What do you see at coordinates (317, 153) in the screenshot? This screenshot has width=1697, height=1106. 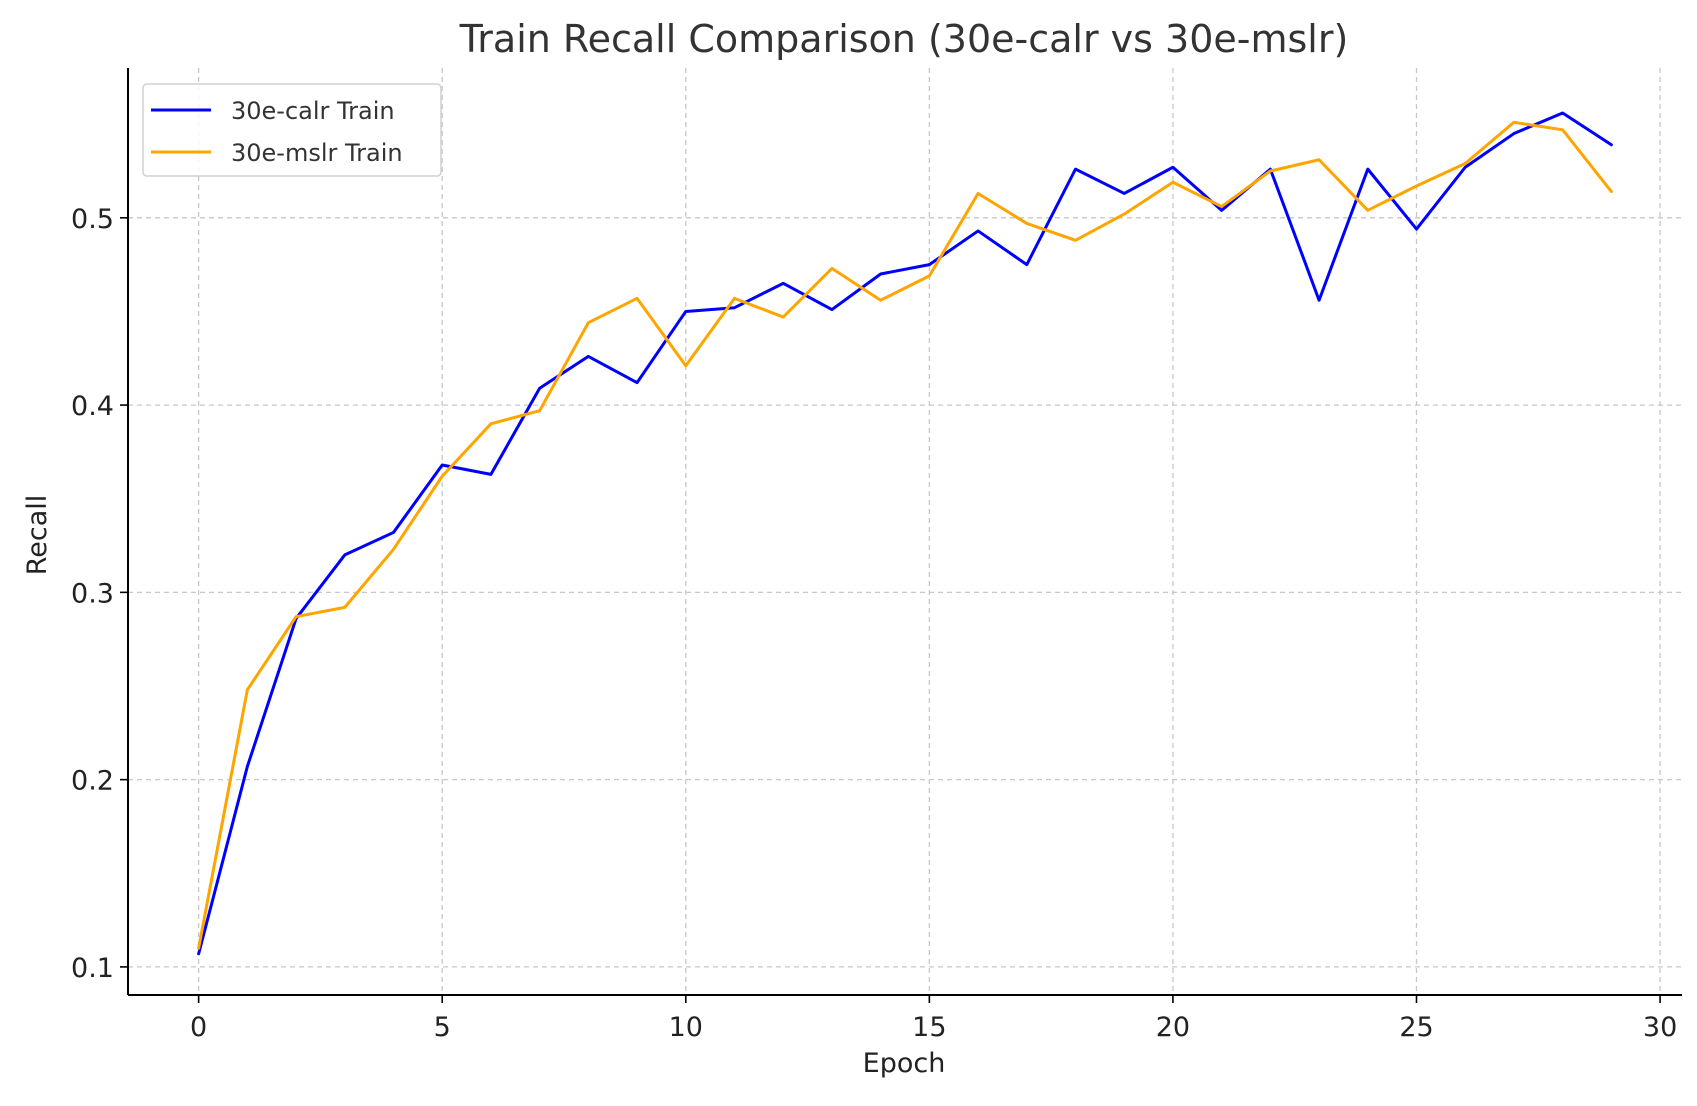 I see `legend-label: 30e-mslr Train` at bounding box center [317, 153].